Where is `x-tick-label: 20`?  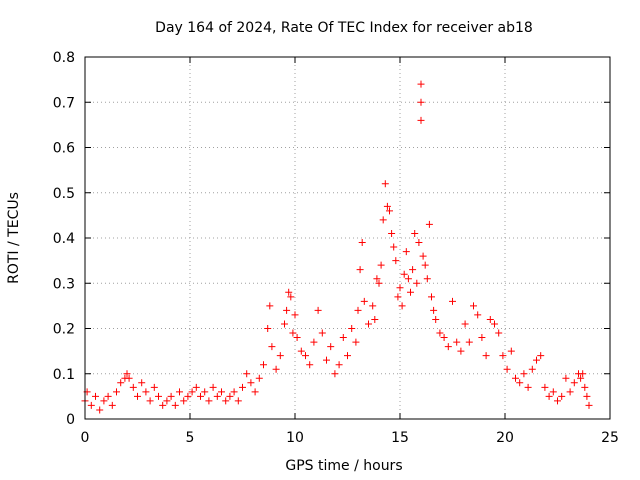
x-tick-label: 20 is located at coordinates (505, 438).